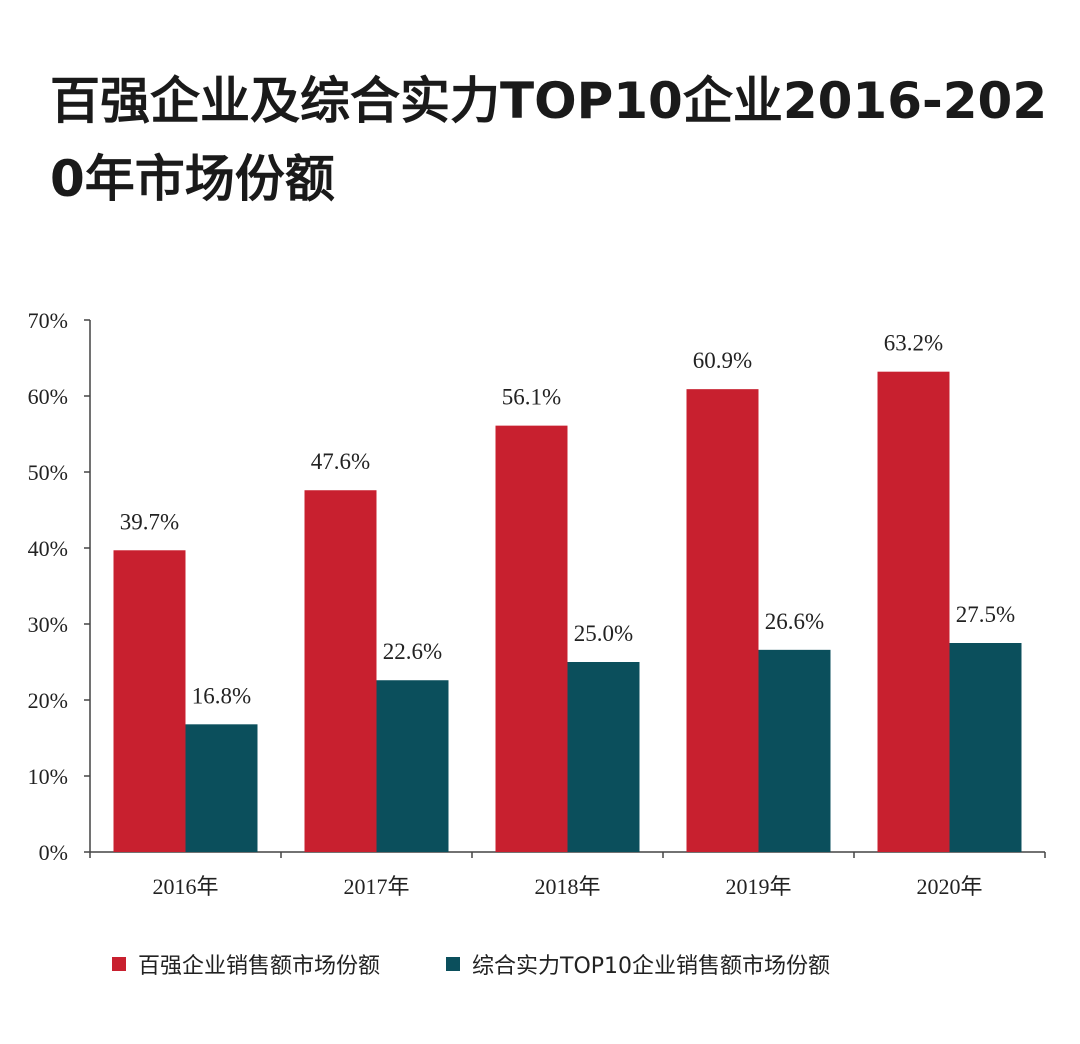 This screenshot has height=1044, width=1080. I want to click on data-label: 60.9%, so click(722, 360).